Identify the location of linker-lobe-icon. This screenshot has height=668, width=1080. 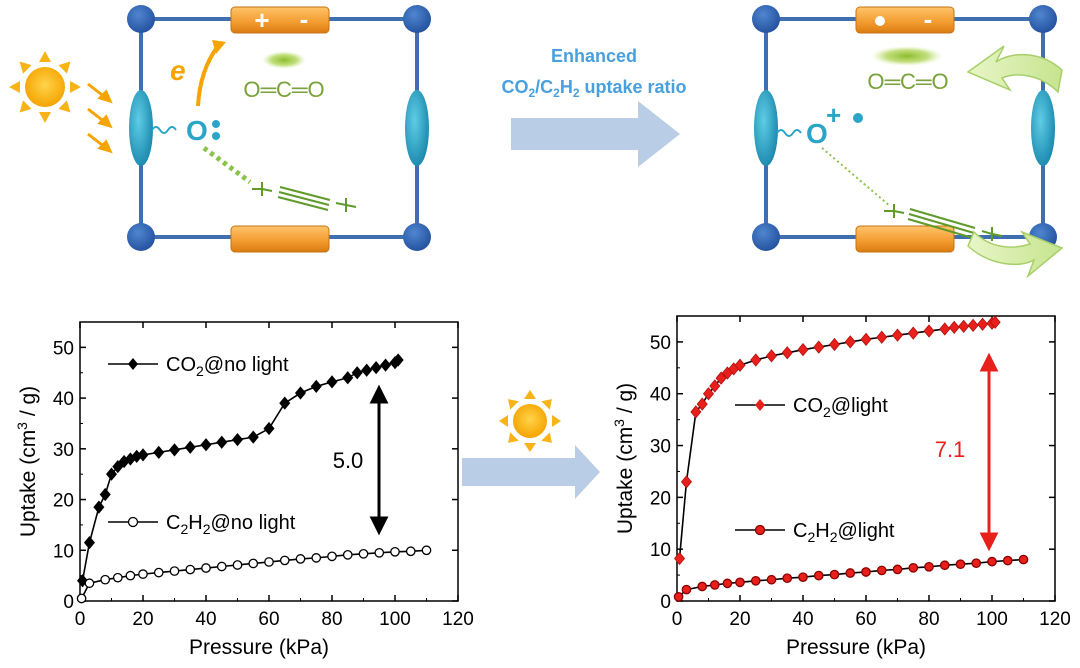
(1043, 128).